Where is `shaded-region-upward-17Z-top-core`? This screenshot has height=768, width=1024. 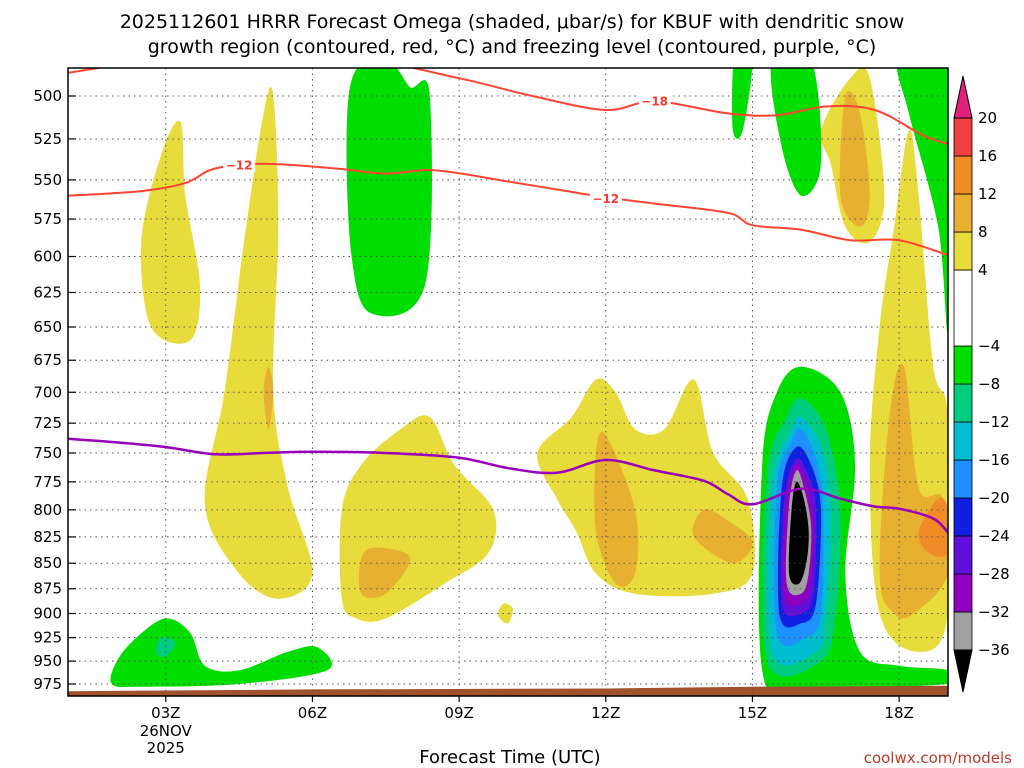 shaded-region-upward-17Z-top-core is located at coordinates (854, 158).